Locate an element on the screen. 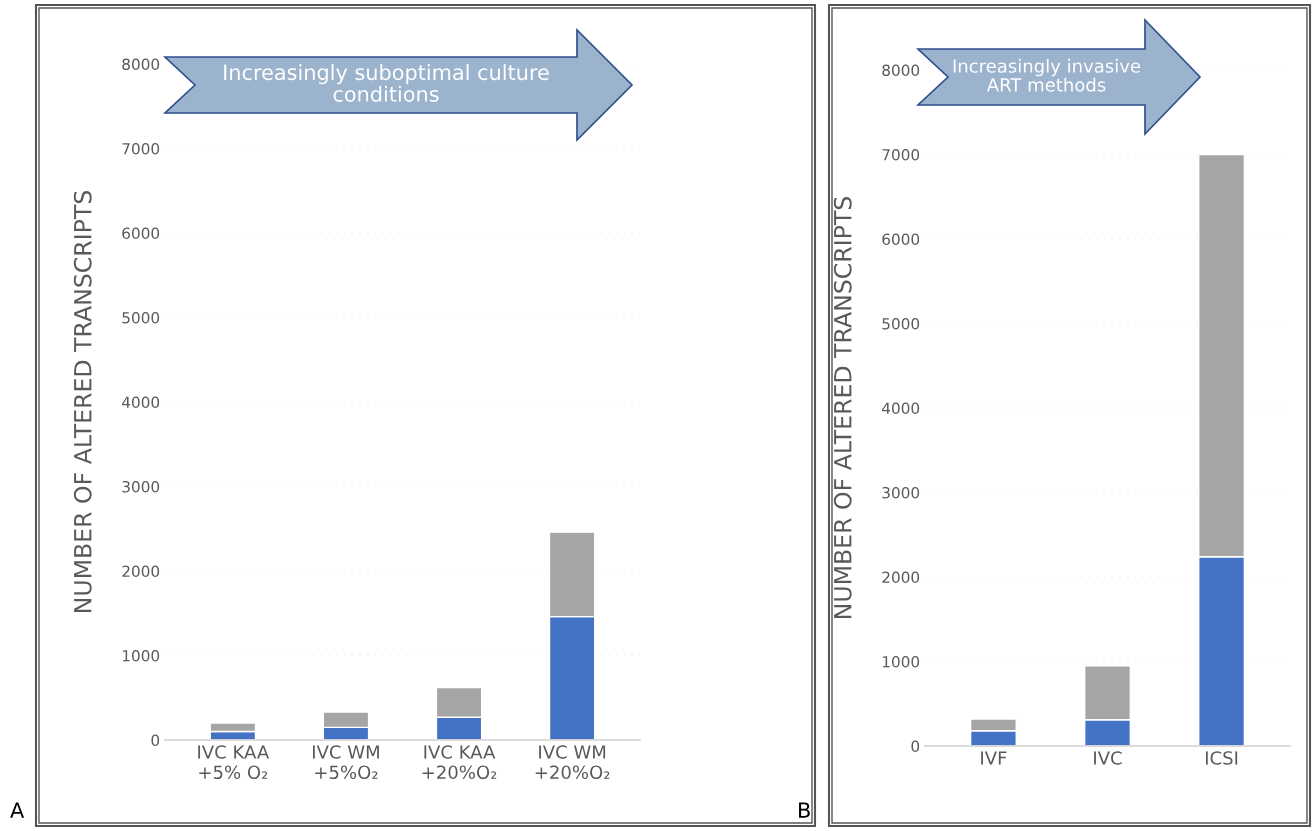  x-tick-label: ICSI is located at coordinates (1221, 758).